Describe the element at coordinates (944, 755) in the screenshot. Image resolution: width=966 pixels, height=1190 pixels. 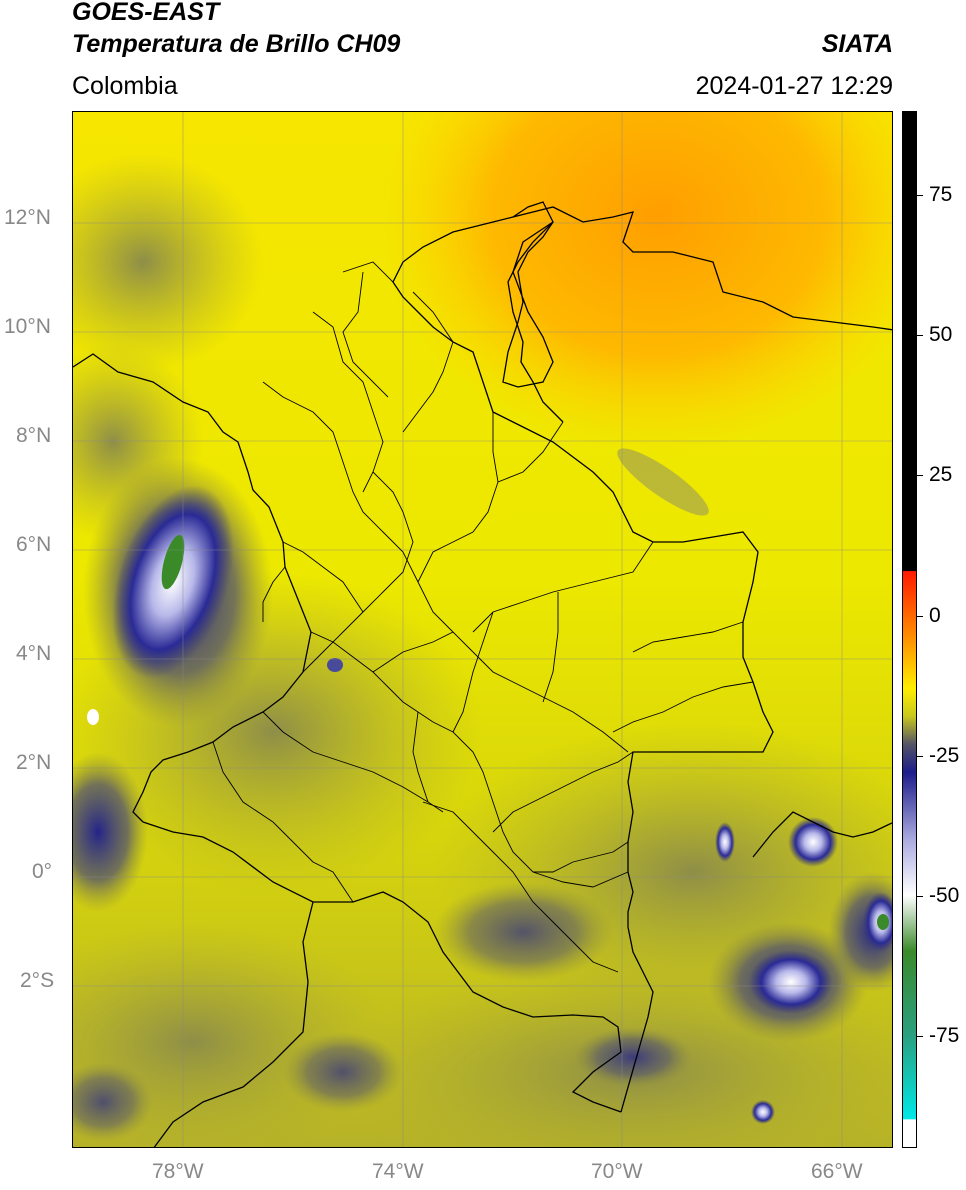
I see `colorbar-tick-label: -25` at that location.